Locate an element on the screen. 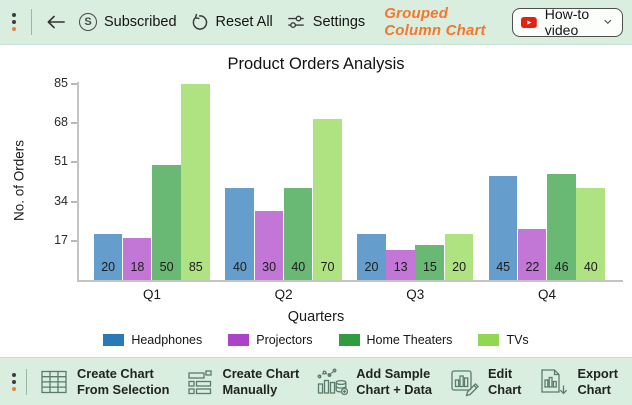  legend-item-headphones: Headphones is located at coordinates (152, 340).